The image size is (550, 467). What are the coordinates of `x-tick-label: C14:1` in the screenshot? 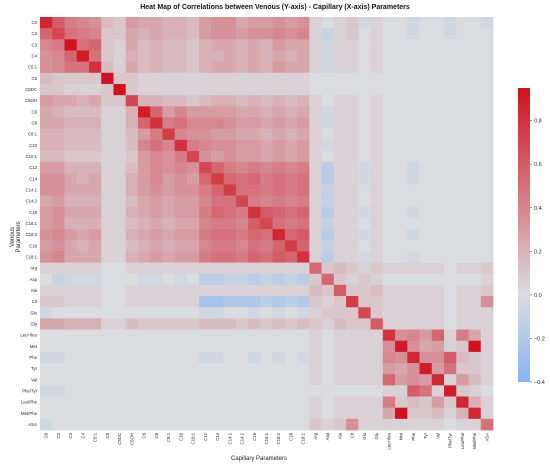 It's located at (229, 438).